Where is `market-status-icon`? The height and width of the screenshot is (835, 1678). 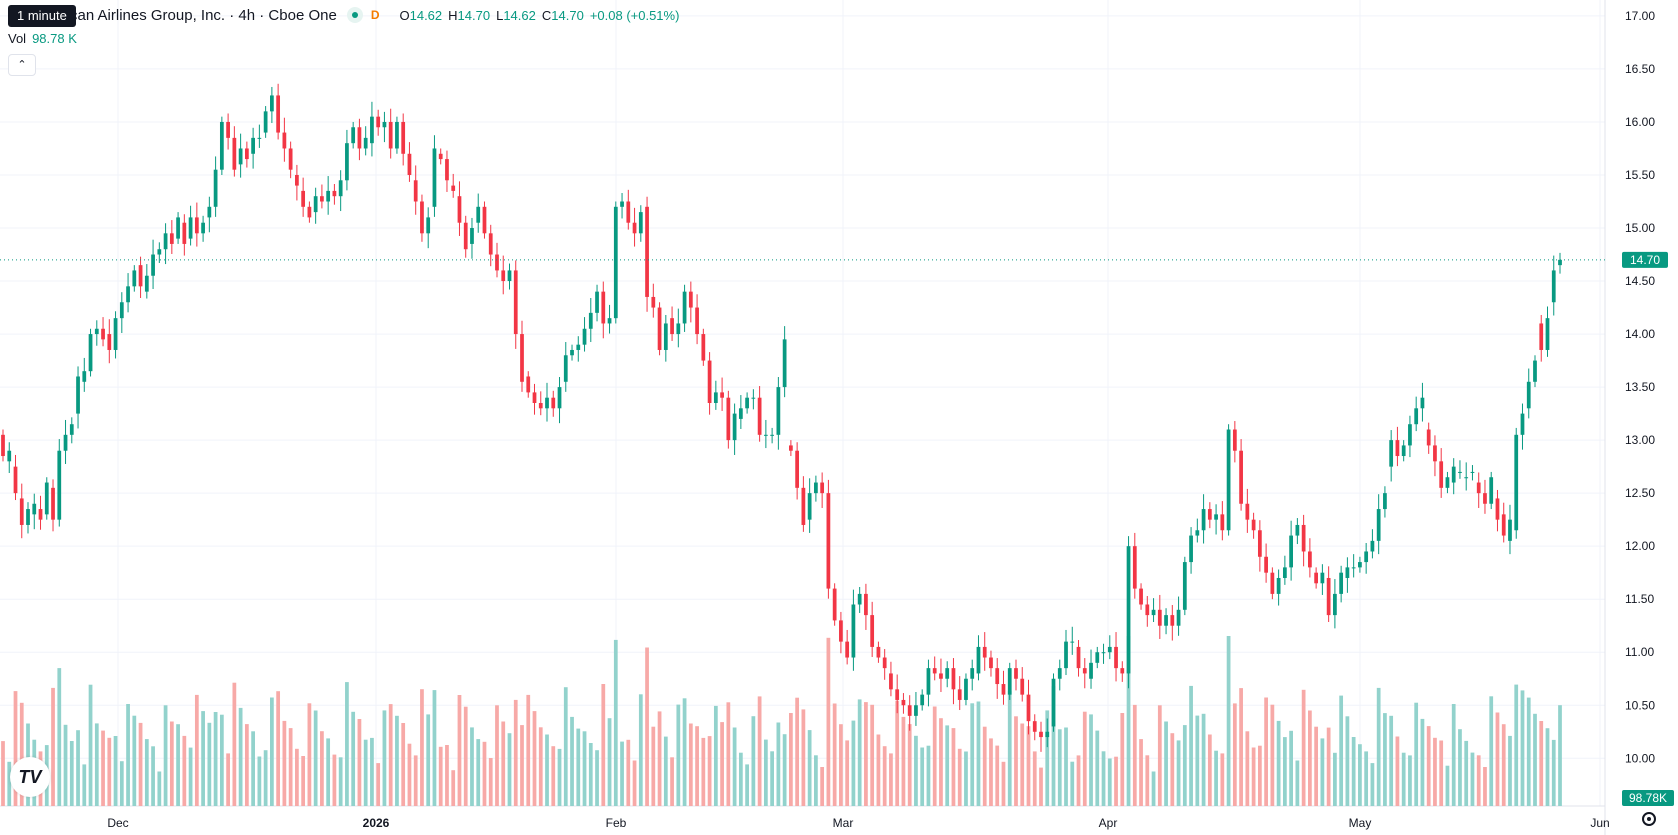 market-status-icon is located at coordinates (354, 15).